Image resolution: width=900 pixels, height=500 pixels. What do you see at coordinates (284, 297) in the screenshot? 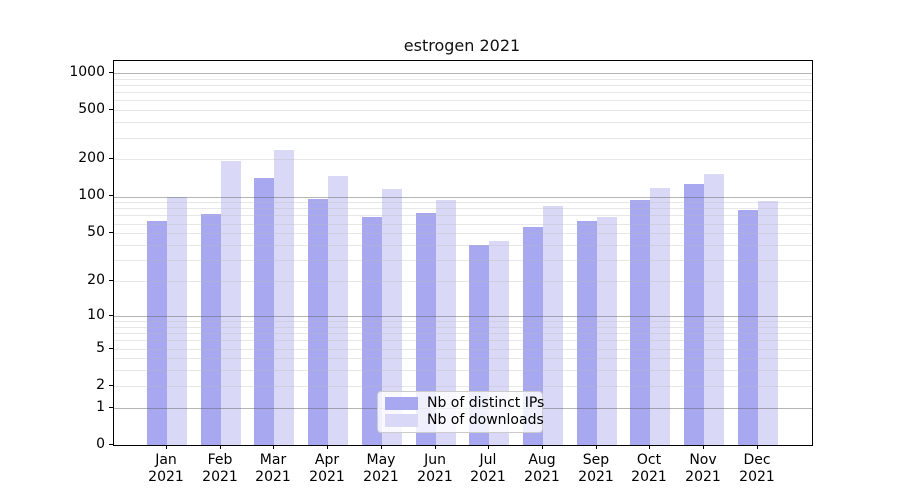
I see `bar-downloads-mar` at bounding box center [284, 297].